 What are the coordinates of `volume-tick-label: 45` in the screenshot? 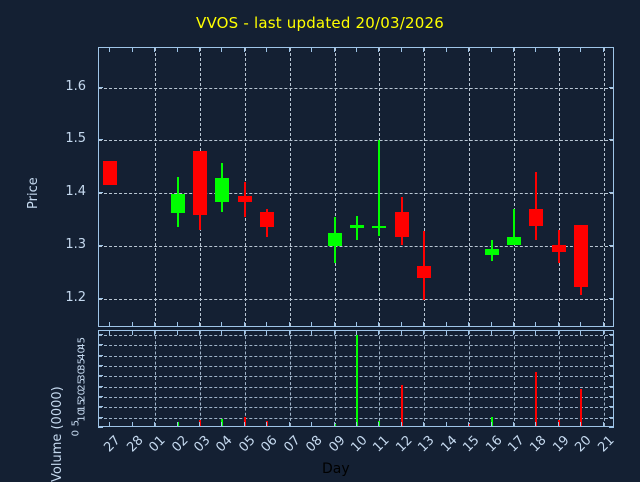 It's located at (82, 343).